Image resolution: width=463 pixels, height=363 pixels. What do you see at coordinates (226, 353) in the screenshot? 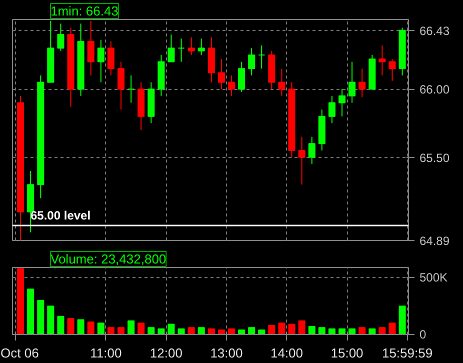
I see `x-tick-label: 13:00` at bounding box center [226, 353].